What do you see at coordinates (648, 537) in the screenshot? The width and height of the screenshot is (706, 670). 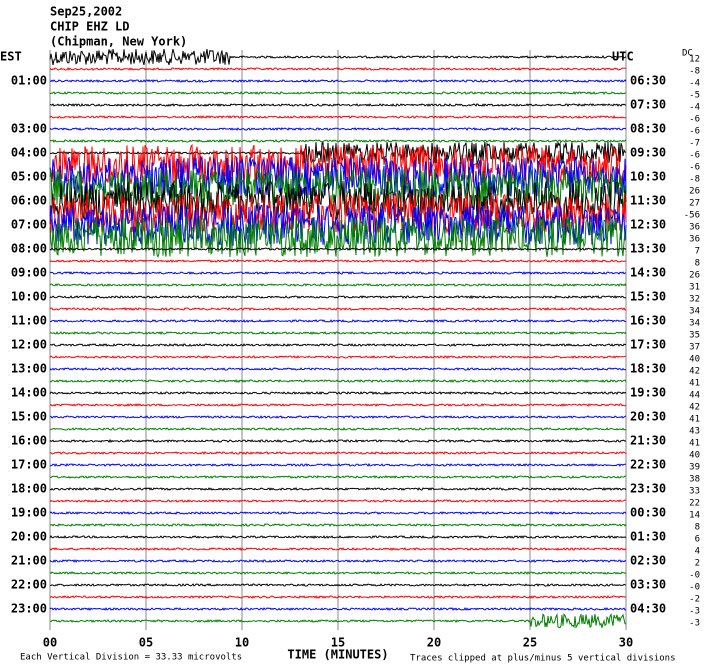 I see `utc-label: 01:30` at bounding box center [648, 537].